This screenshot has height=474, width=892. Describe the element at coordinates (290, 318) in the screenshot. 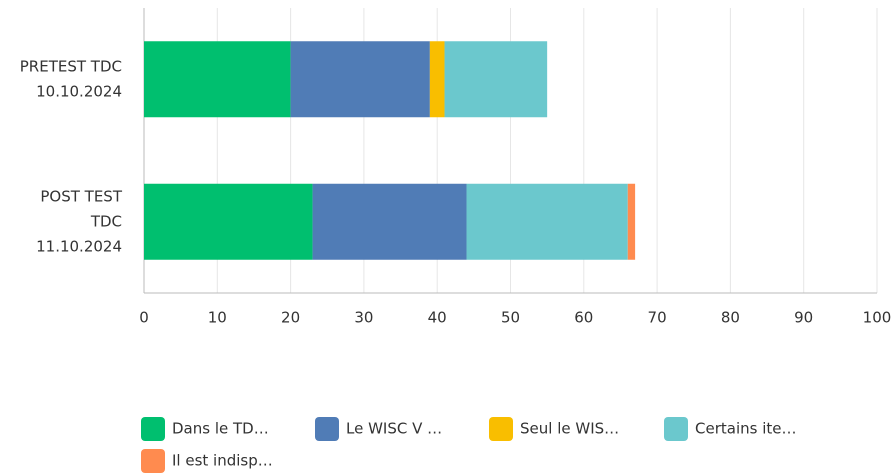

I see `x-tick-label: 20` at that location.